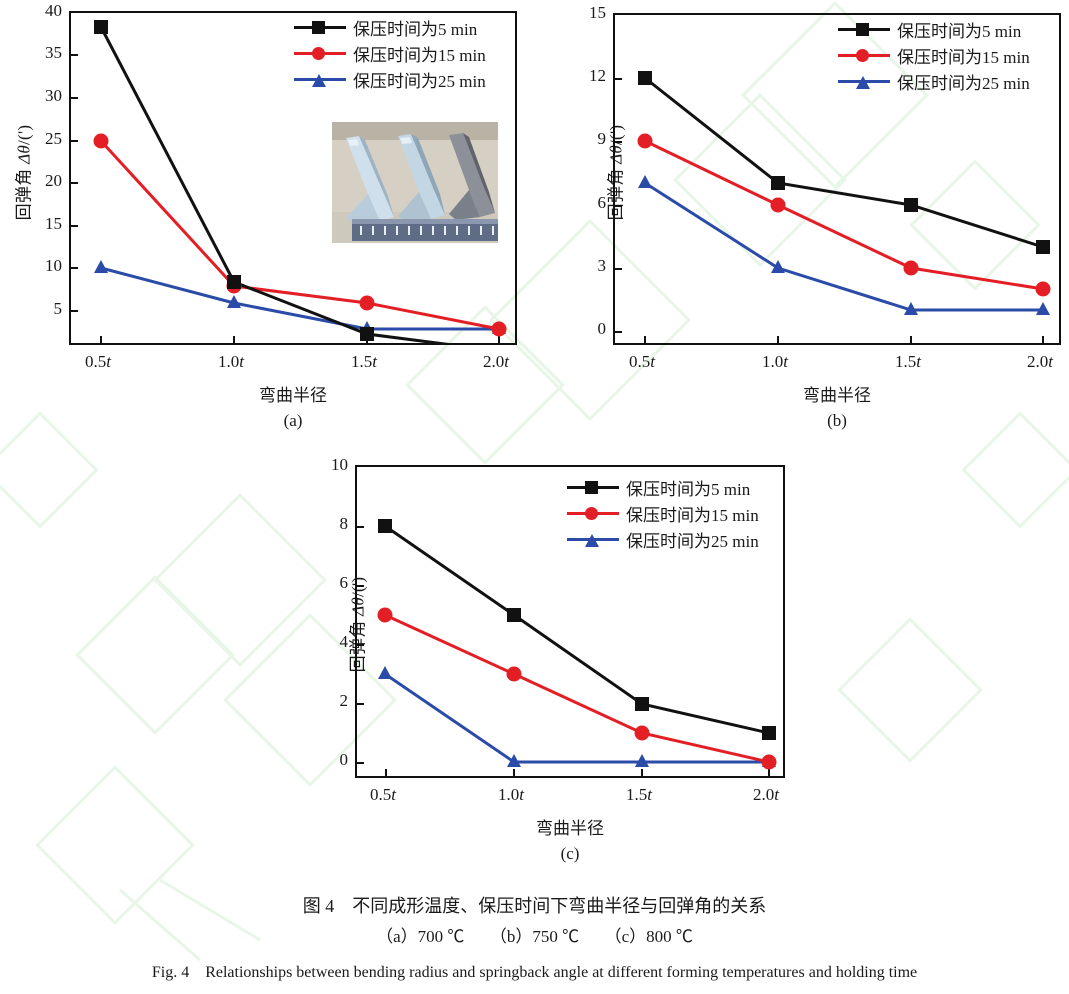 The height and width of the screenshot is (994, 1069). I want to click on panel-b-legend: 保压时间为5 min 保压时间为15 min 保压时间为25 min, so click(934, 55).